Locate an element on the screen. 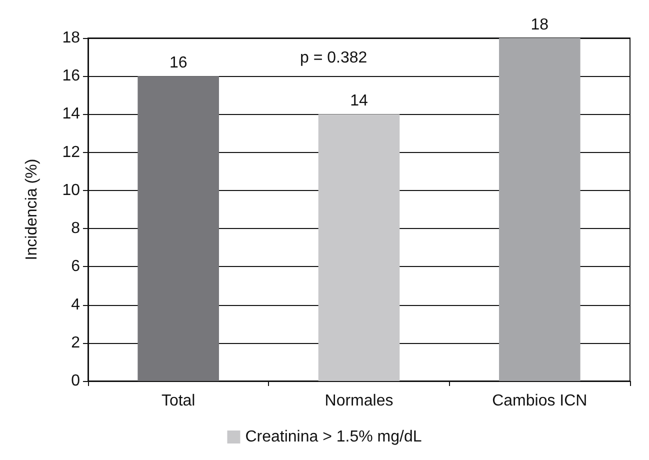  y-tick-label: 0 is located at coordinates (75, 381).